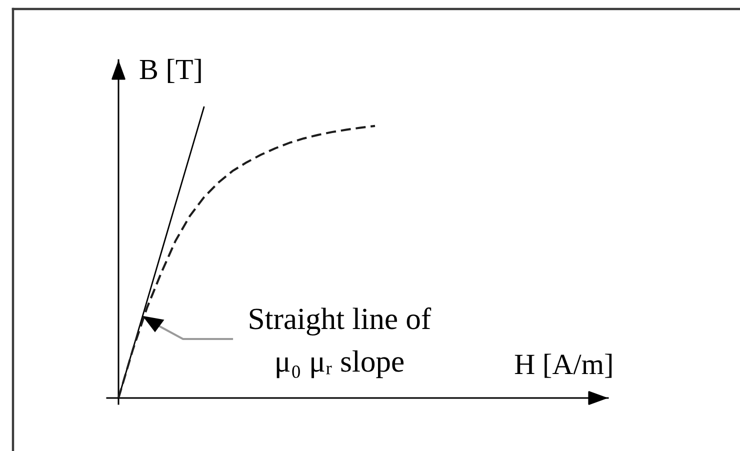 This screenshot has width=740, height=451. Describe the element at coordinates (170, 70) in the screenshot. I see `y-axis-title: B [T]` at that location.